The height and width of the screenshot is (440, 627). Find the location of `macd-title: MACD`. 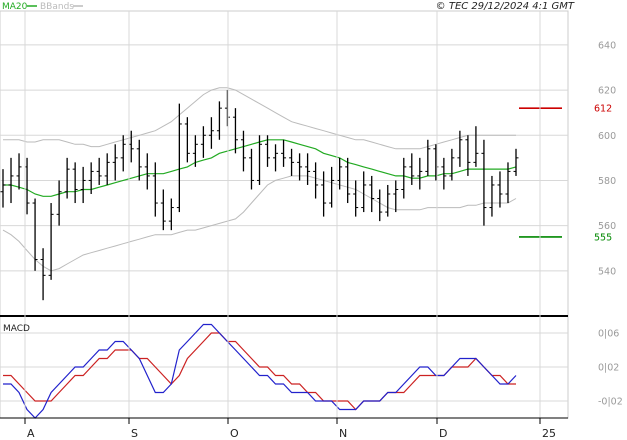

macd-title: MACD is located at coordinates (16, 329).